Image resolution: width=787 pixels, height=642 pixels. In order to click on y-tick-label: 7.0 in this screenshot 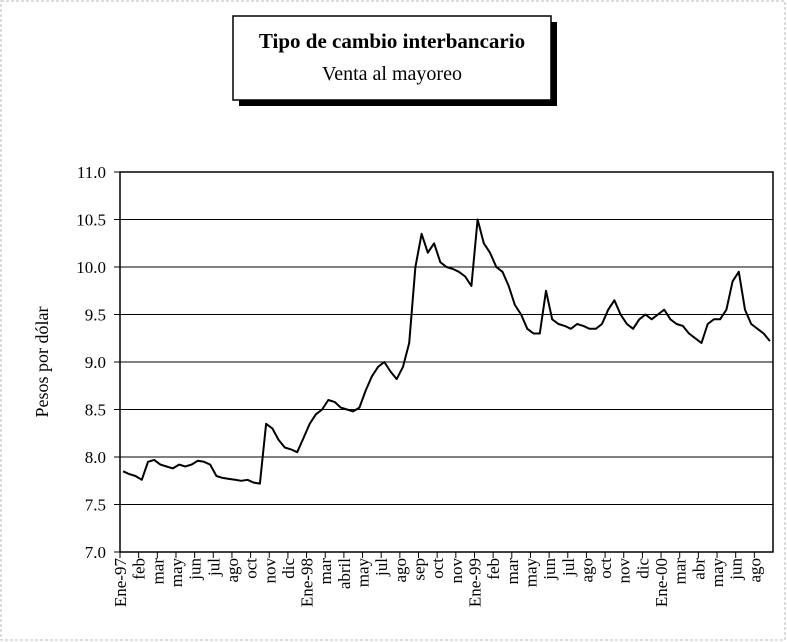, I will do `click(95, 552)`.